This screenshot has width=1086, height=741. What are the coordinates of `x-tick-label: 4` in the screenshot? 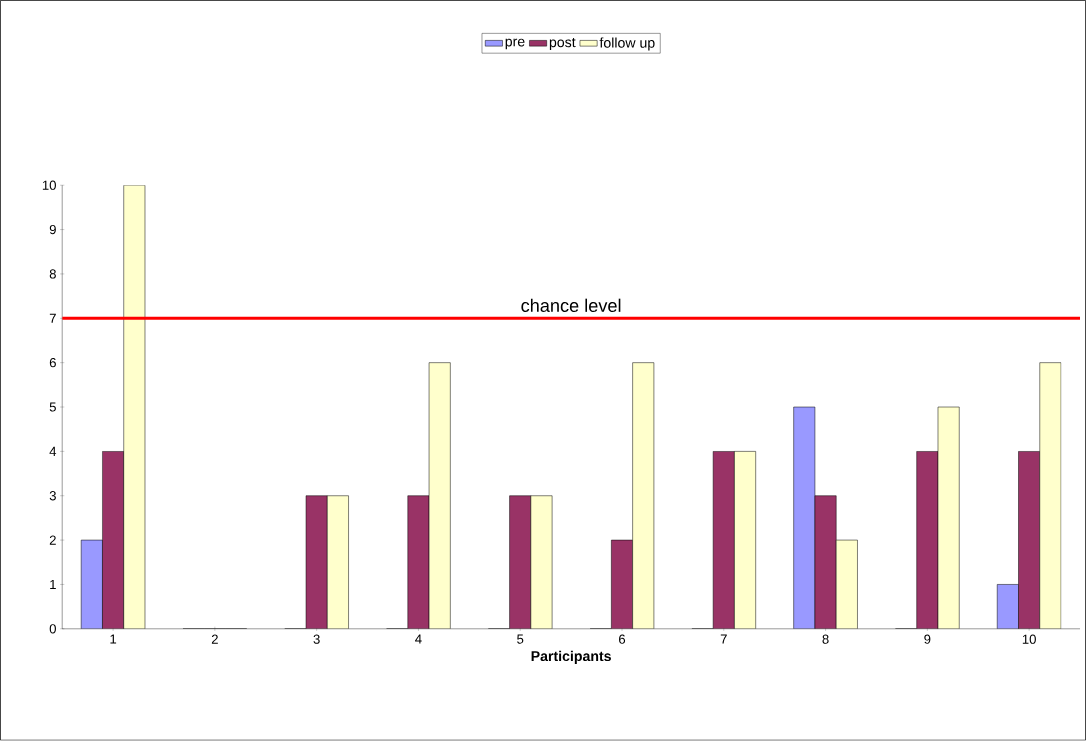 It's located at (418, 639).